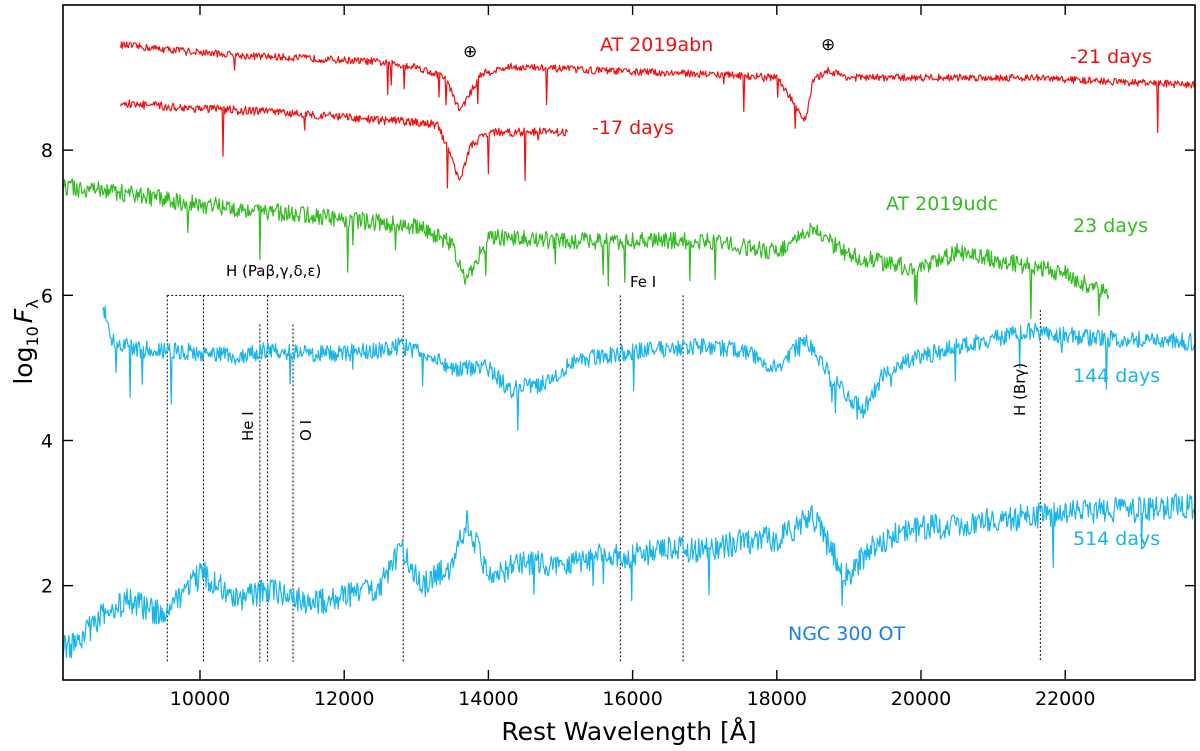 This screenshot has width=1200, height=751. What do you see at coordinates (942, 204) in the screenshot?
I see `label-at2019udc: AT 2019udc` at bounding box center [942, 204].